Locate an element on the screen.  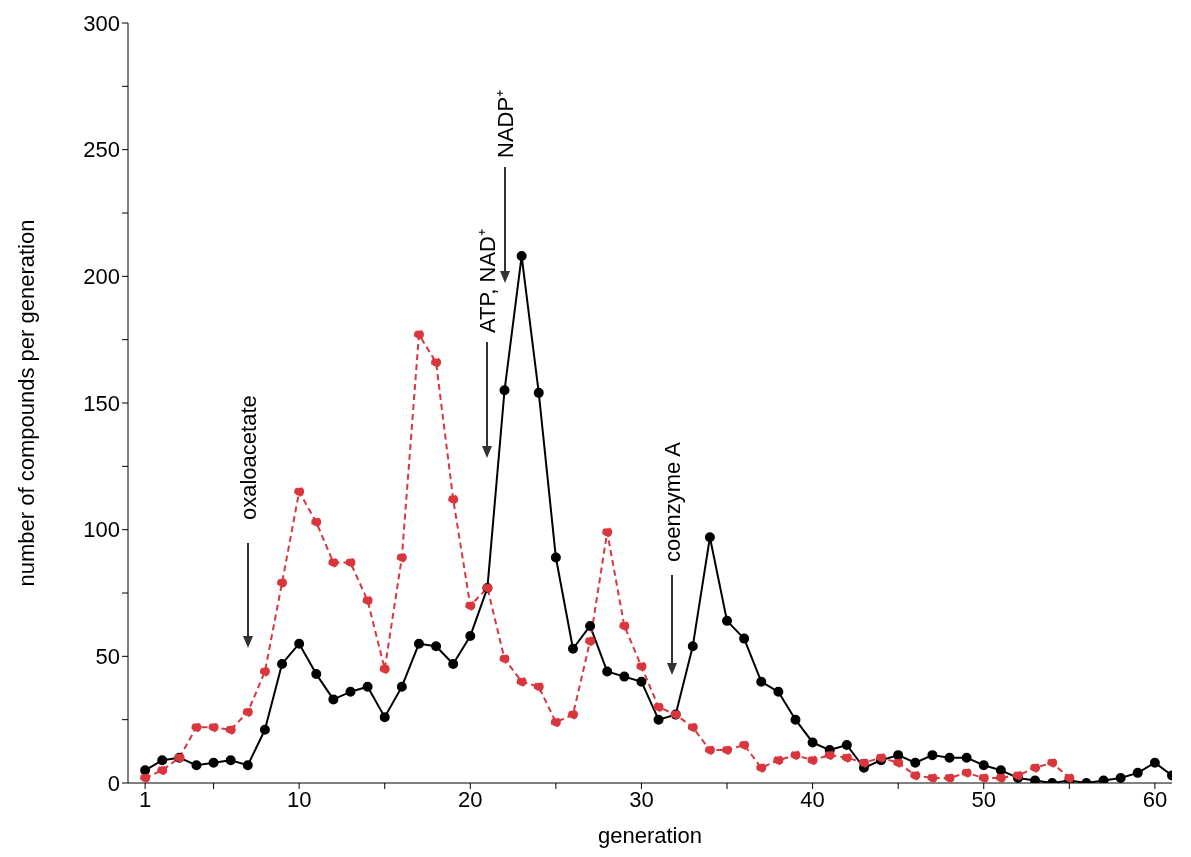
y-tick-label: 200 is located at coordinates (101, 277).